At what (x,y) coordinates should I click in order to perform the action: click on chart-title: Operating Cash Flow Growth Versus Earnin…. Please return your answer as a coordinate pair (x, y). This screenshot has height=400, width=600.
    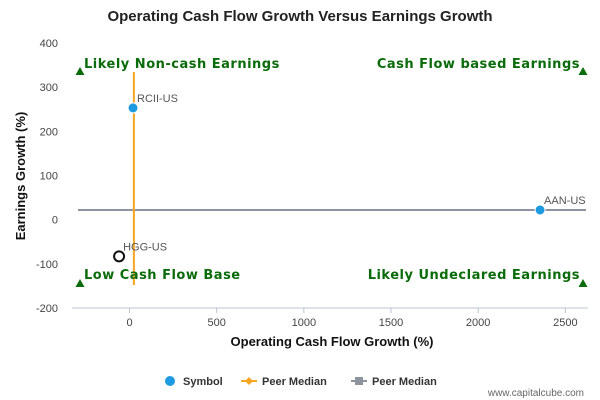
    Looking at the image, I should click on (299, 16).